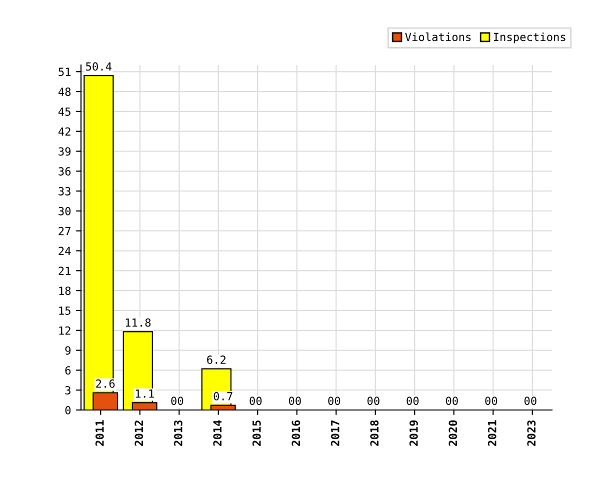 The width and height of the screenshot is (600, 500). Describe the element at coordinates (531, 433) in the screenshot. I see `x-tick-label: 2023` at that location.